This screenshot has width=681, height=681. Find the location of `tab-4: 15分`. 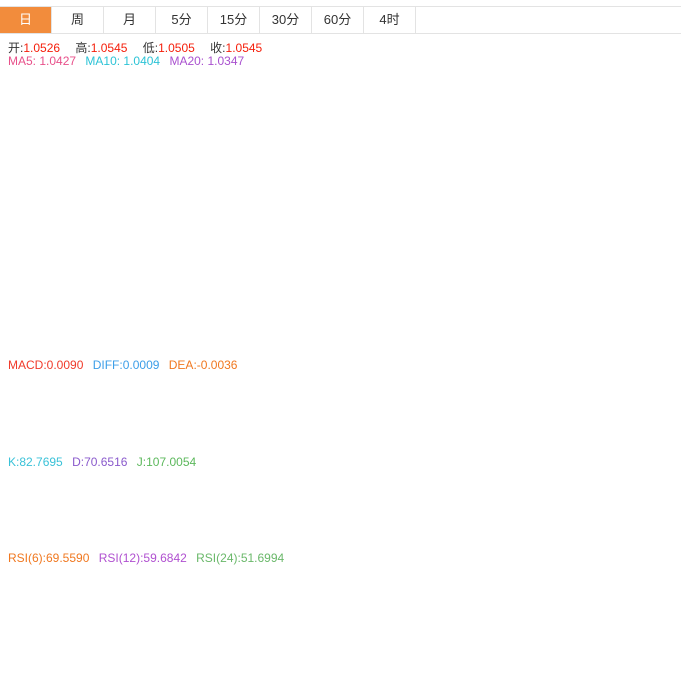

tab-4: 15分 is located at coordinates (234, 20).